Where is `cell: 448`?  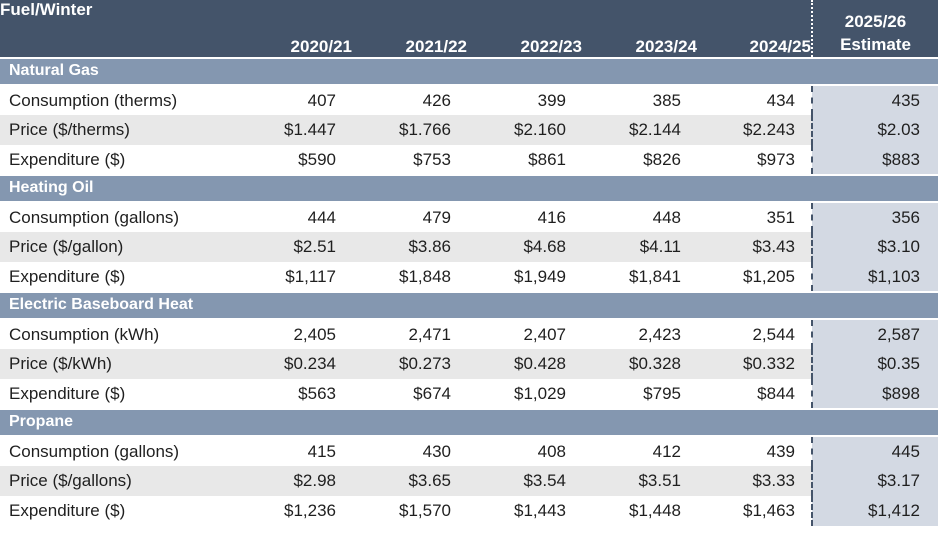
cell: 448 is located at coordinates (639, 217).